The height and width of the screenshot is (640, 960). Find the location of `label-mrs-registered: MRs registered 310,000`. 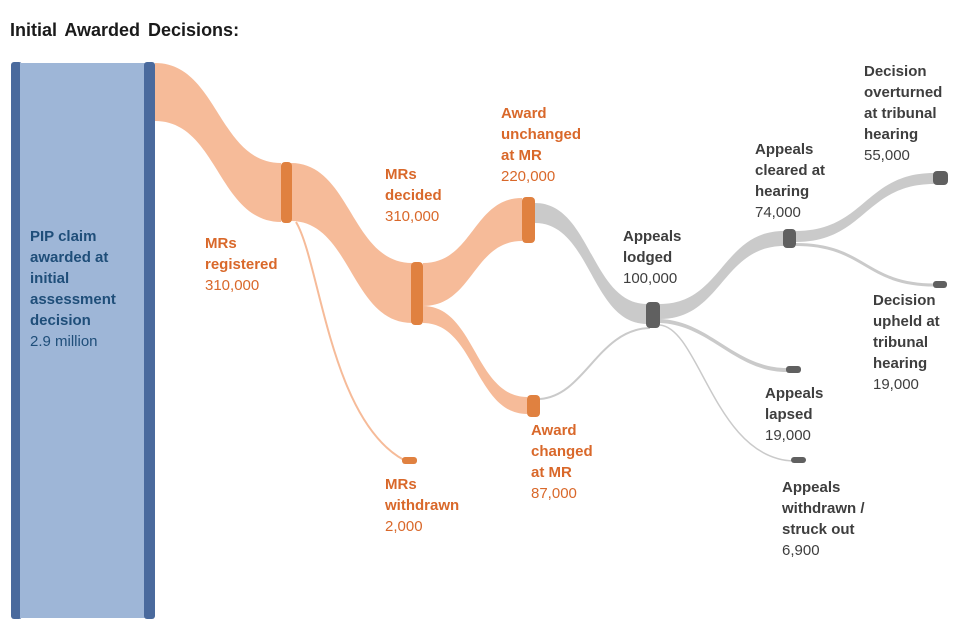

label-mrs-registered: MRs registered 310,000 is located at coordinates (241, 264).